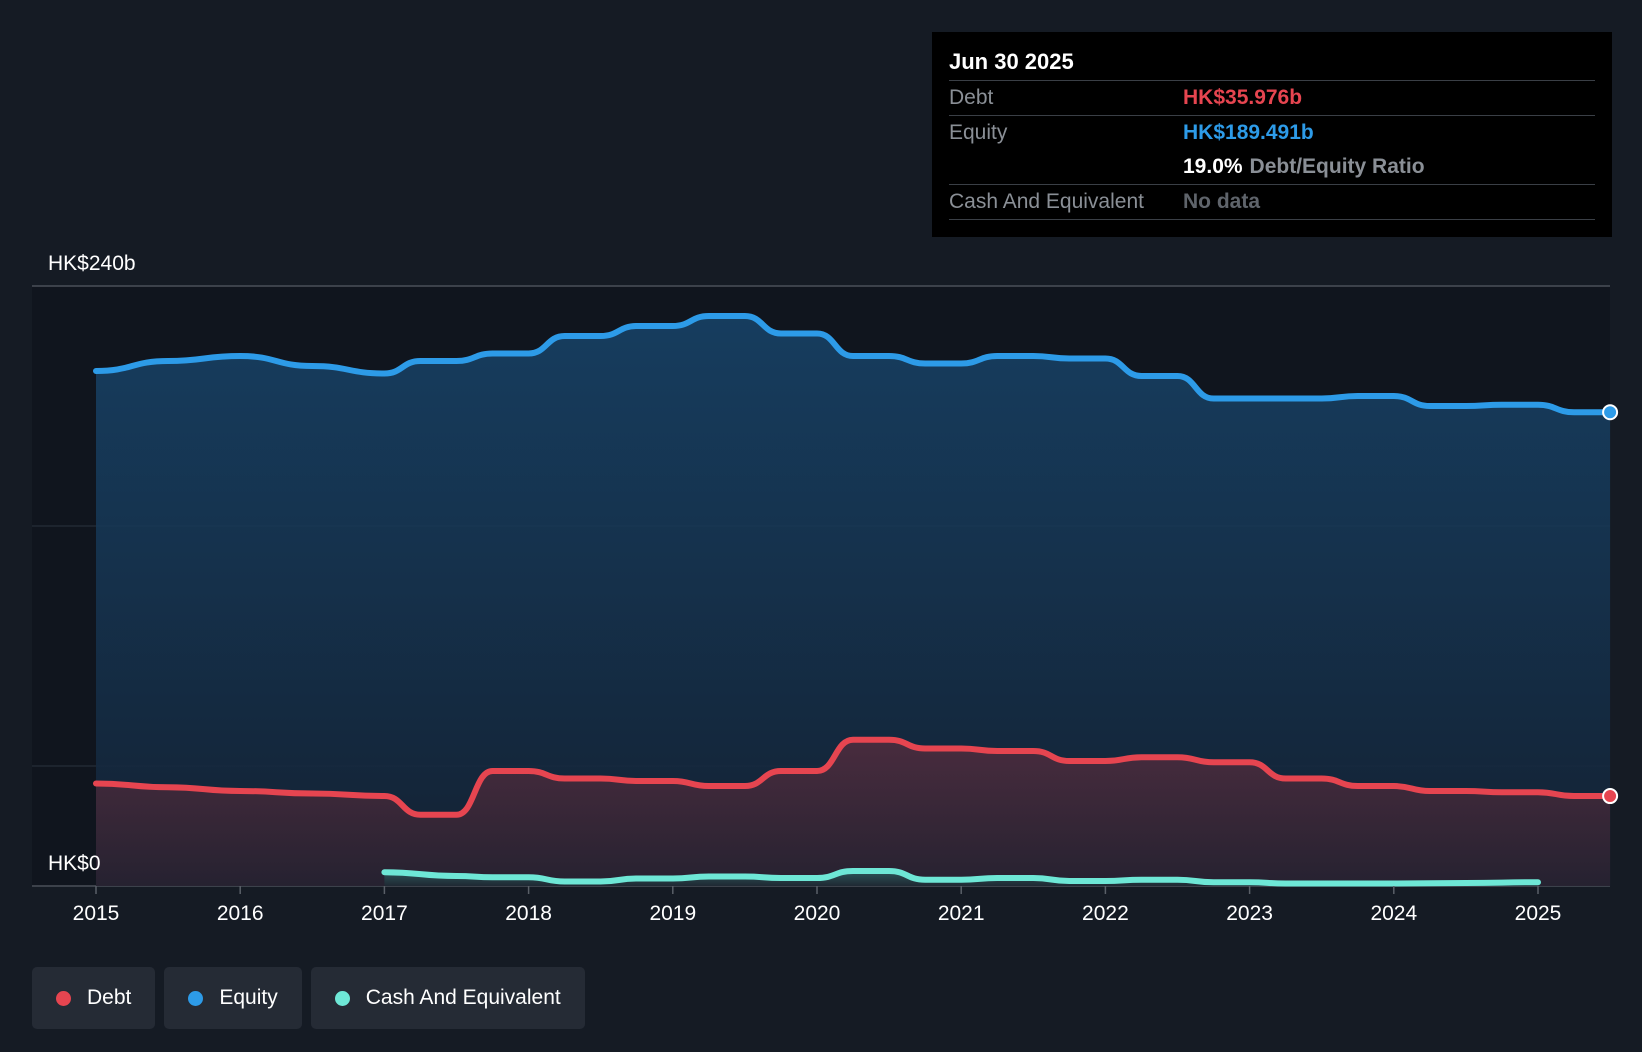  What do you see at coordinates (1046, 201) in the screenshot?
I see `tooltip-cash-label: Cash And Equivalent` at bounding box center [1046, 201].